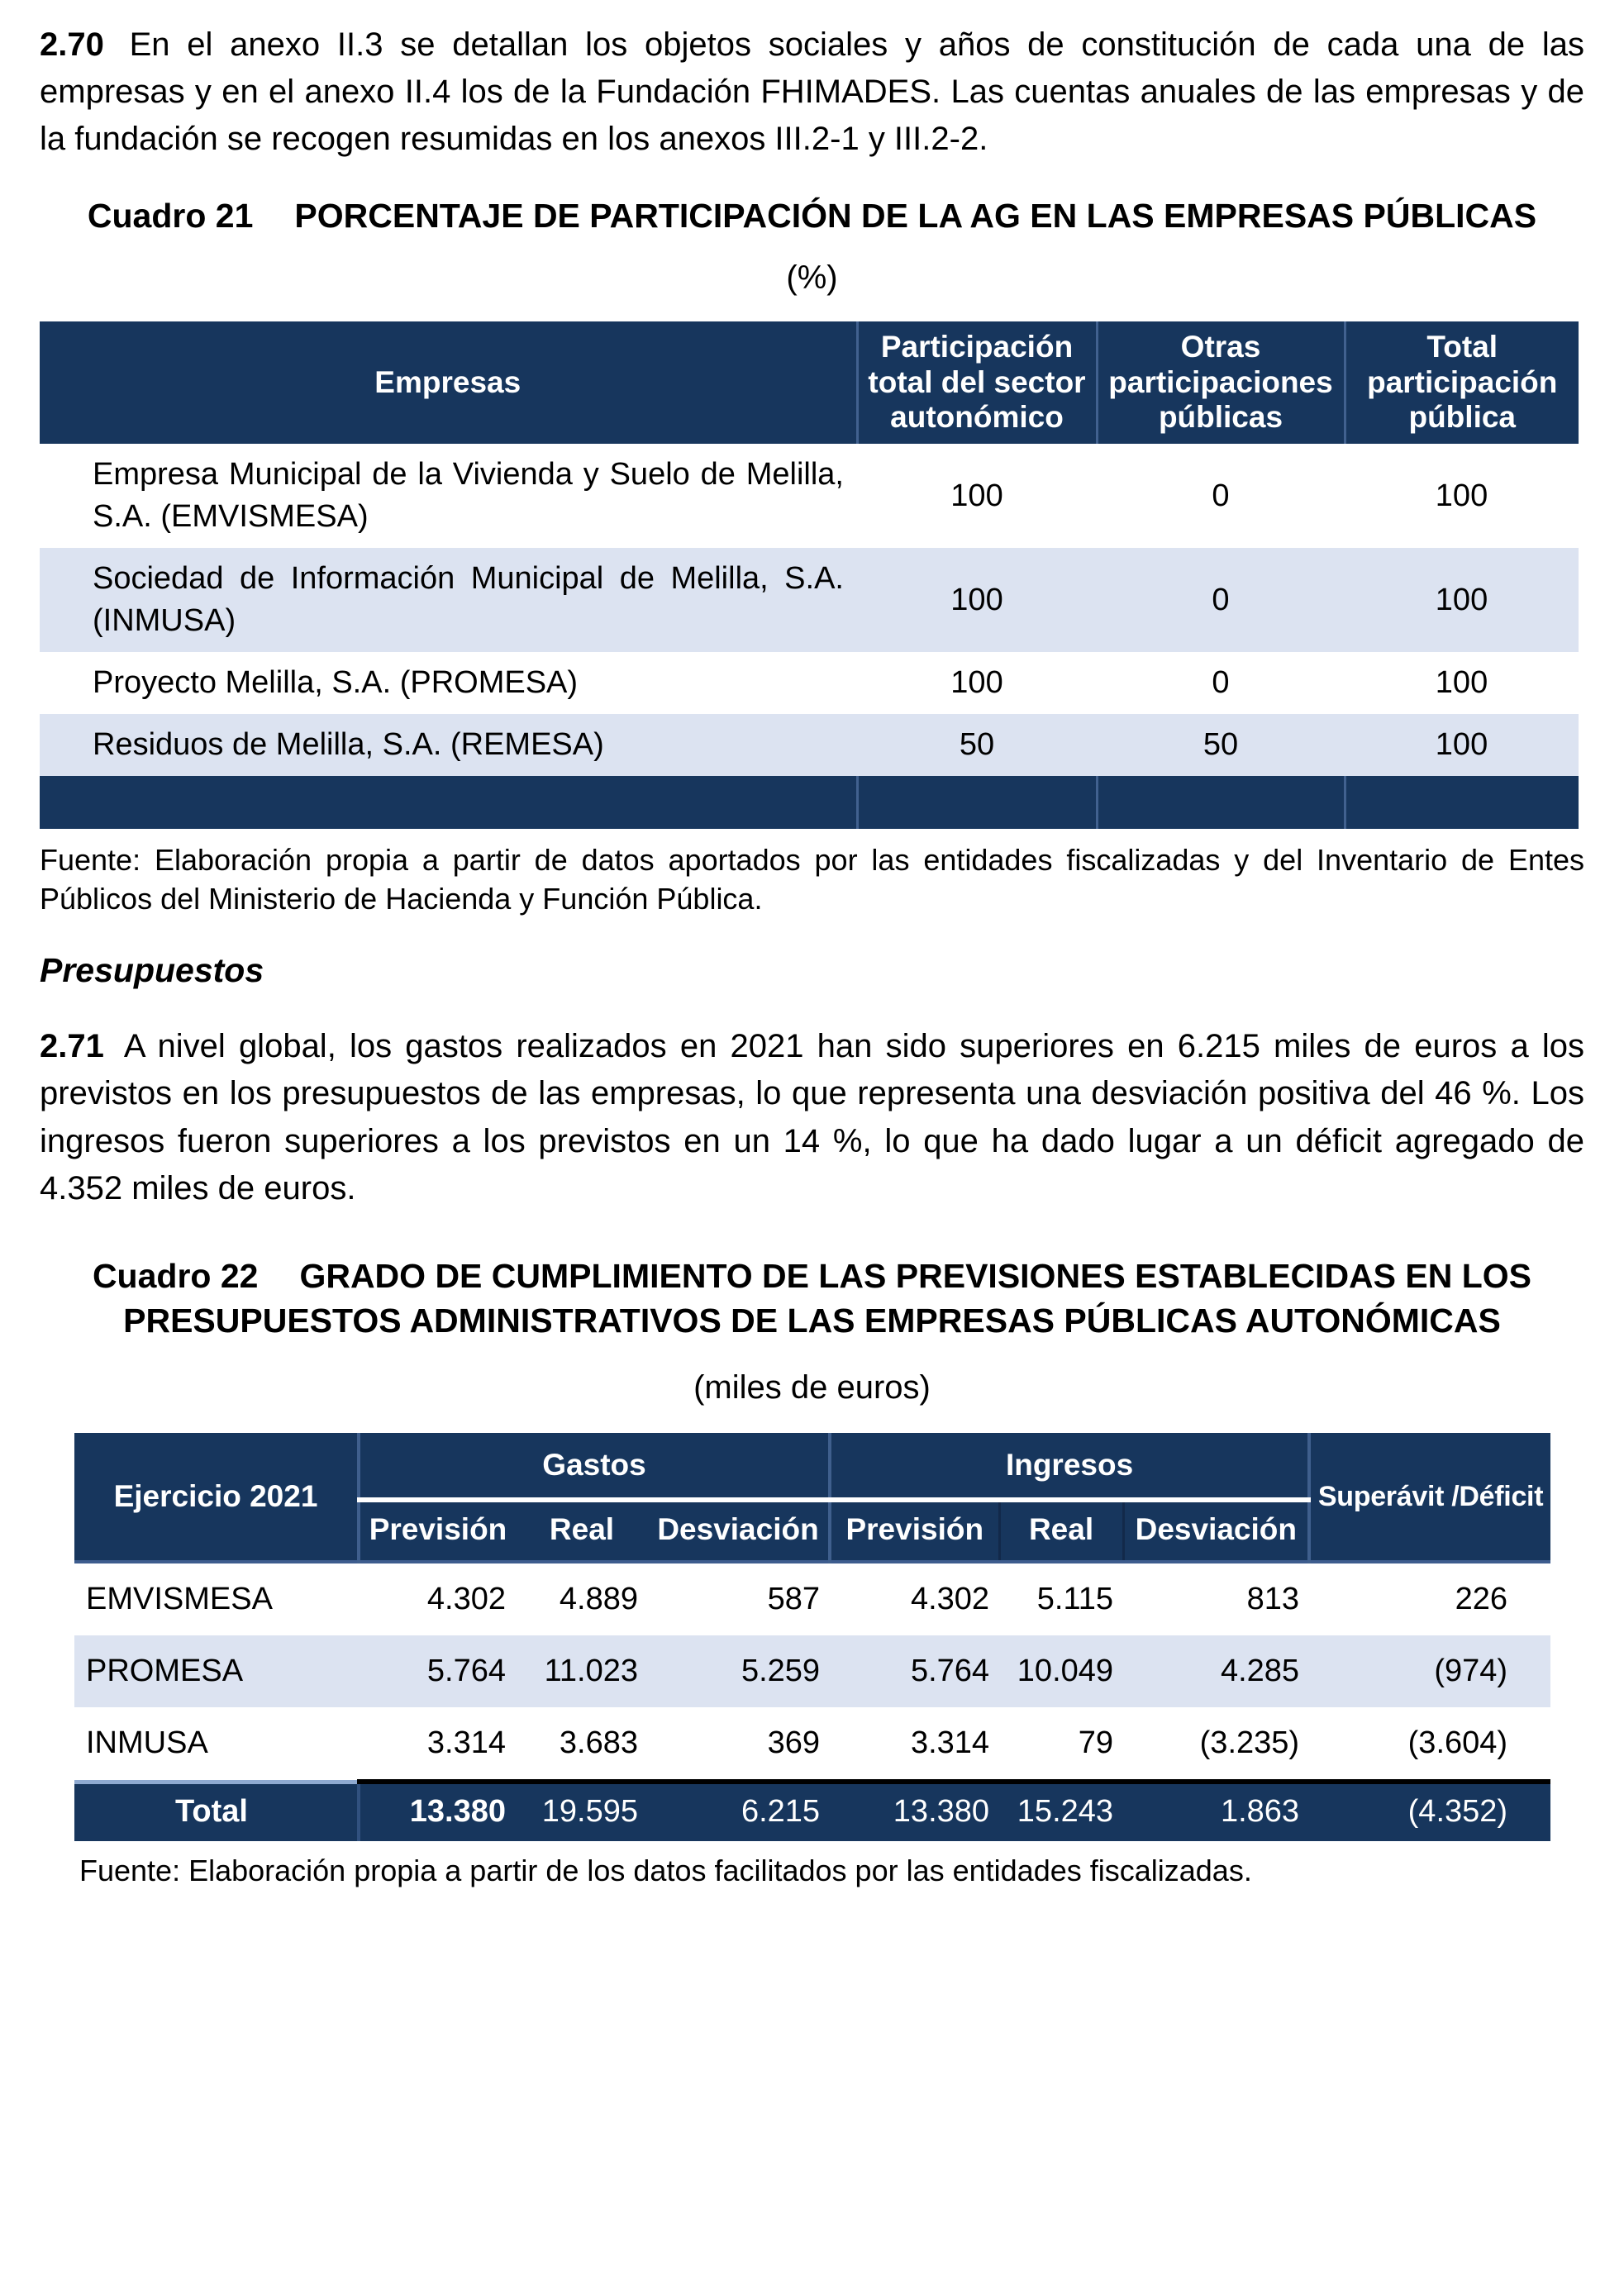 This screenshot has width=1624, height=2294. I want to click on superavit-deficit: (3.604), so click(1457, 1743).